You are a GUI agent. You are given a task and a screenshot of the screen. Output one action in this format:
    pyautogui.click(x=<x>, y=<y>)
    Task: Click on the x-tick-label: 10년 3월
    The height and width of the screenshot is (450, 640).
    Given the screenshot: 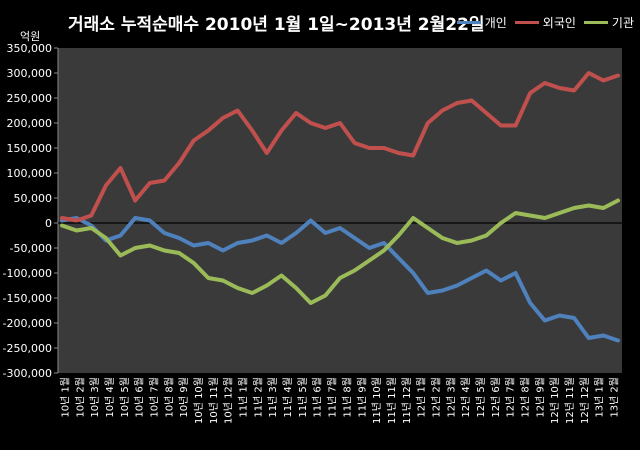 What is the action you would take?
    pyautogui.click(x=95, y=397)
    